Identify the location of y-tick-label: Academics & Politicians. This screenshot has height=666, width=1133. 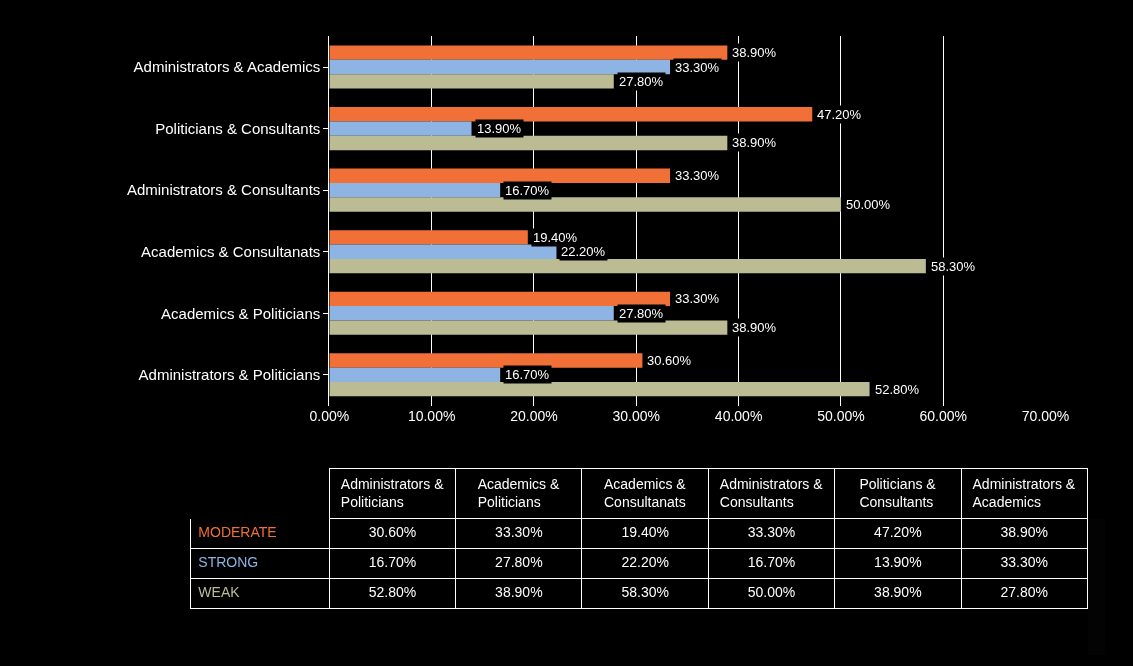
(241, 313).